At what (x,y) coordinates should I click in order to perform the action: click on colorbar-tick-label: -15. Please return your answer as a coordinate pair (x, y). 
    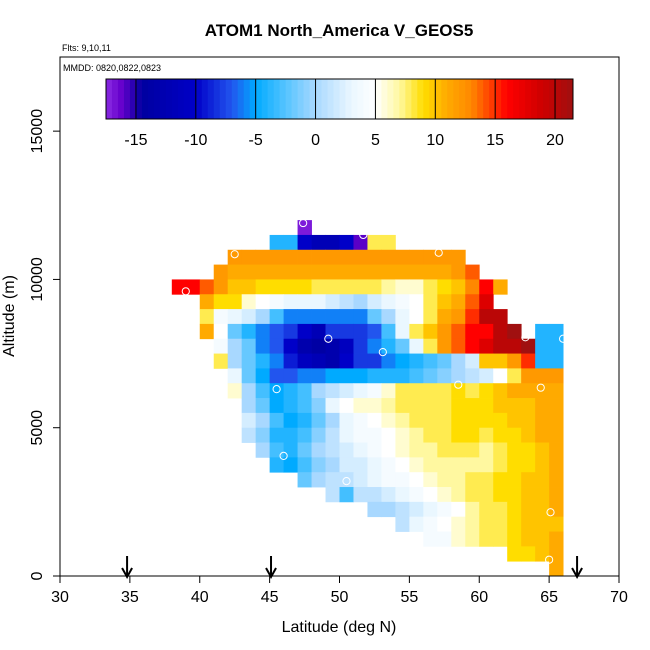
    Looking at the image, I should click on (135, 140).